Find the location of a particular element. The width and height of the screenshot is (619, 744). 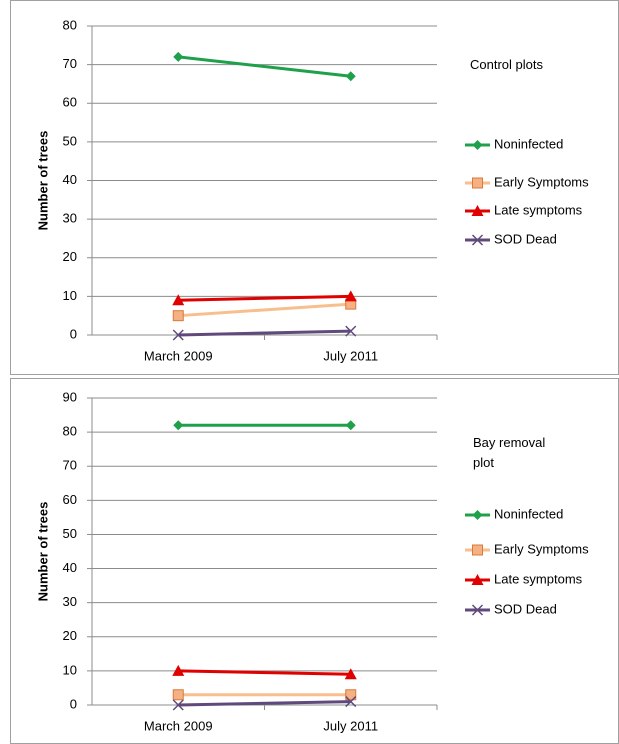

chart-title: Bay removal plot is located at coordinates (509, 452).